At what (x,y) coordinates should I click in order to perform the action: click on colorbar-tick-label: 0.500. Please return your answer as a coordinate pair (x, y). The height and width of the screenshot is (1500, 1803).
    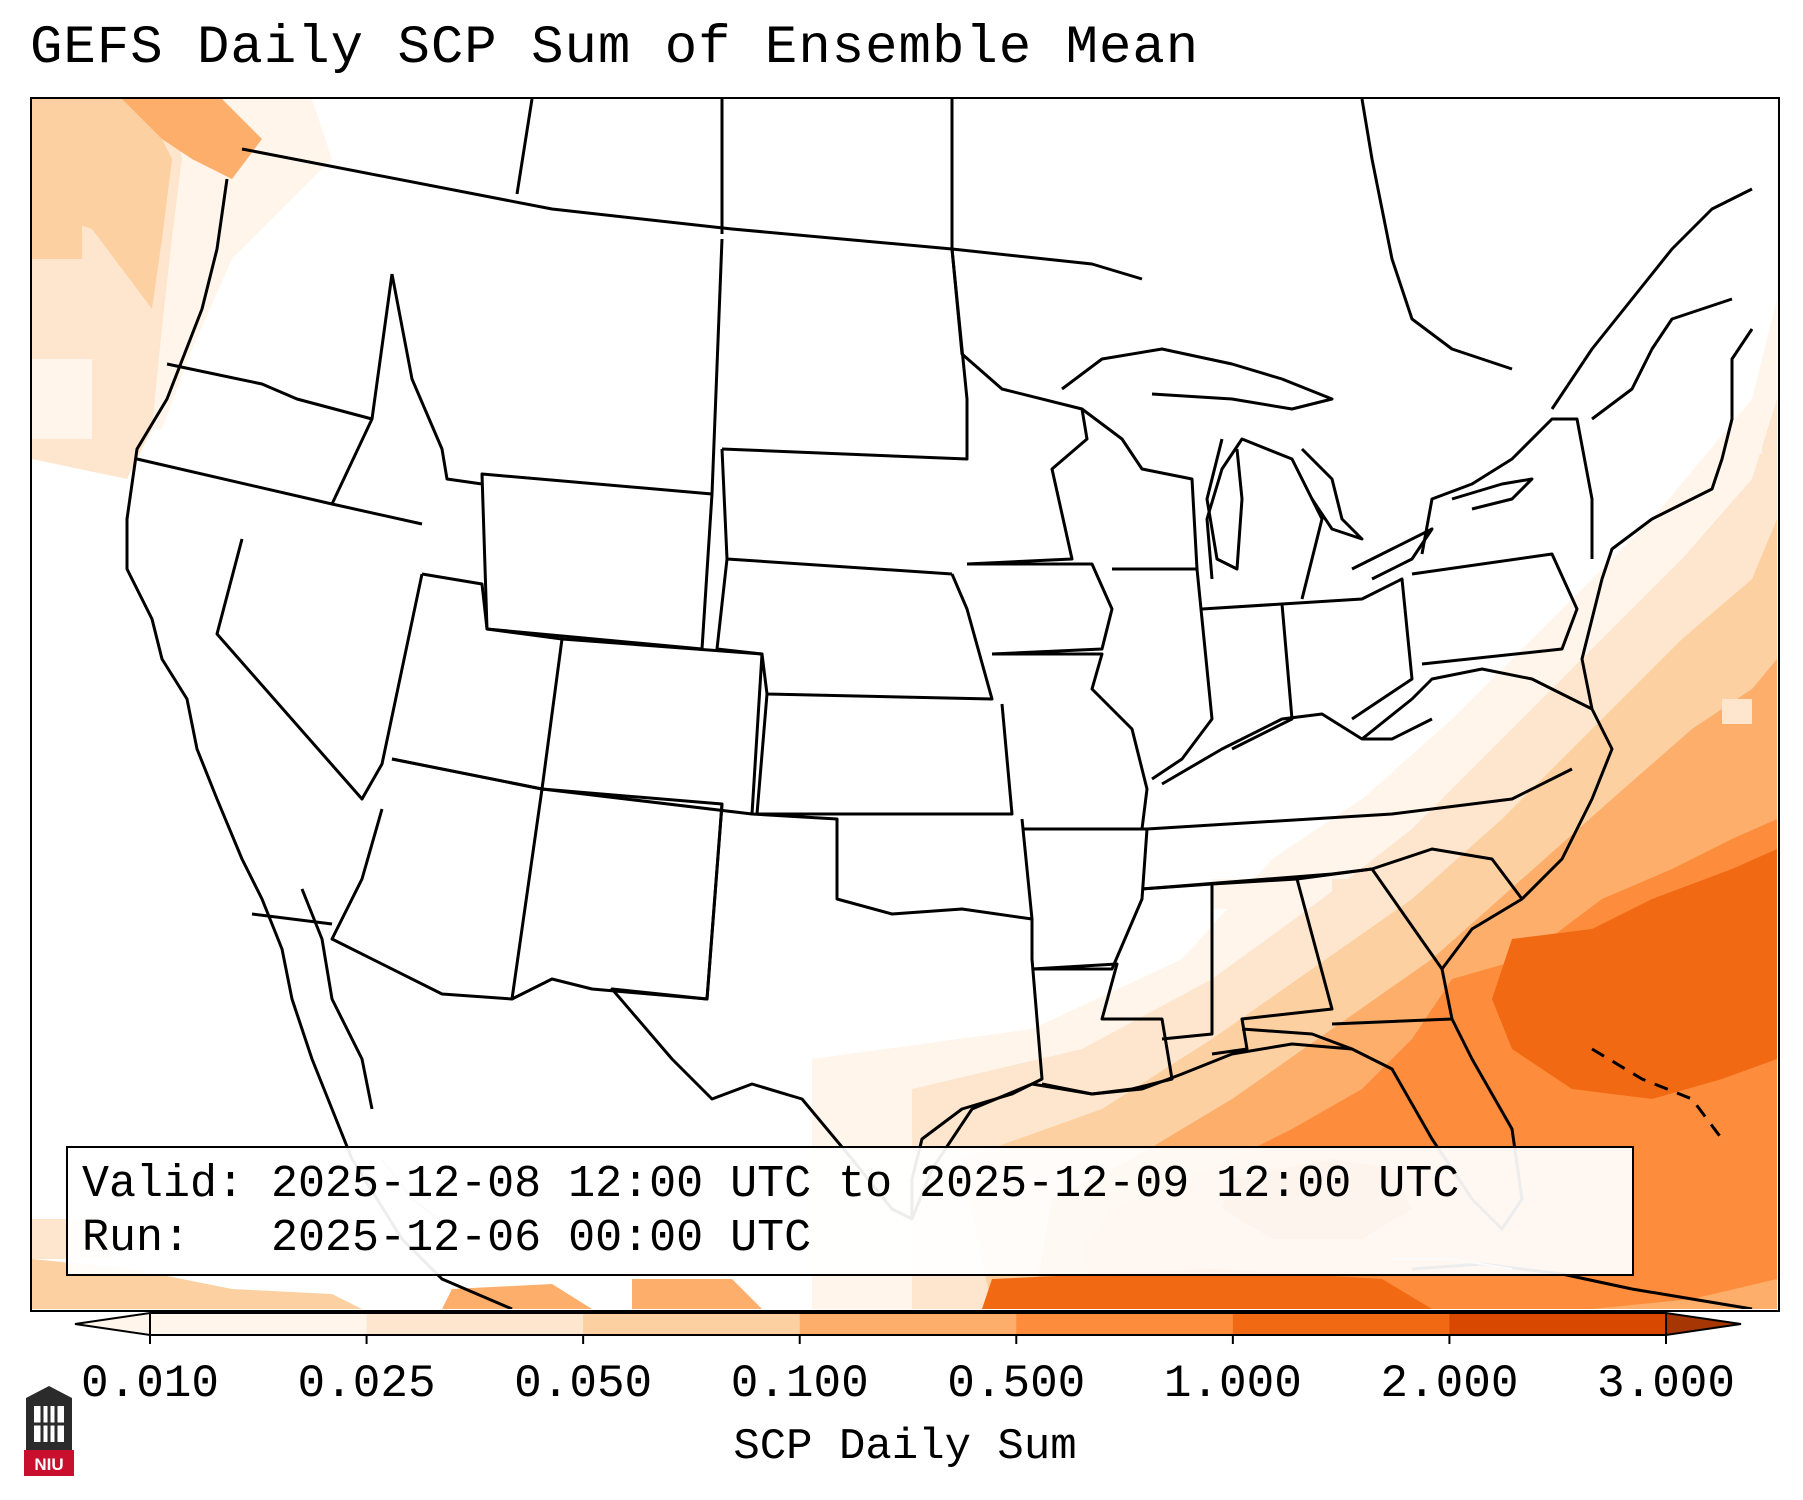
    Looking at the image, I should click on (1016, 1384).